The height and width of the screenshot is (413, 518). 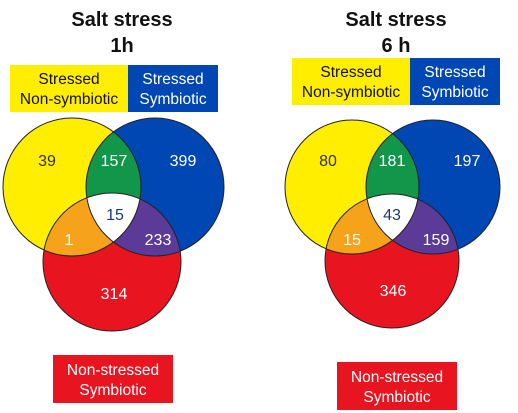 I want to click on panel-title-line2: 6 h, so click(x=396, y=46).